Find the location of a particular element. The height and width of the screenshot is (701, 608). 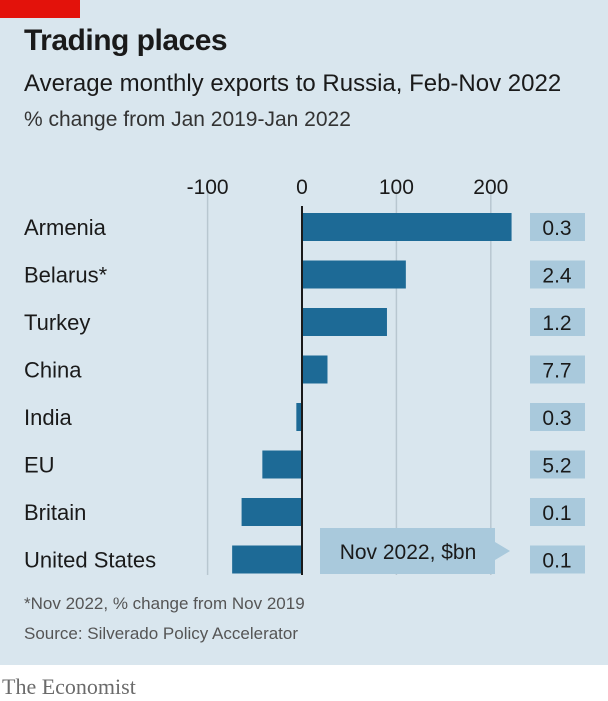

source-note: Source: Silverado Policy Accelerator is located at coordinates (161, 634).